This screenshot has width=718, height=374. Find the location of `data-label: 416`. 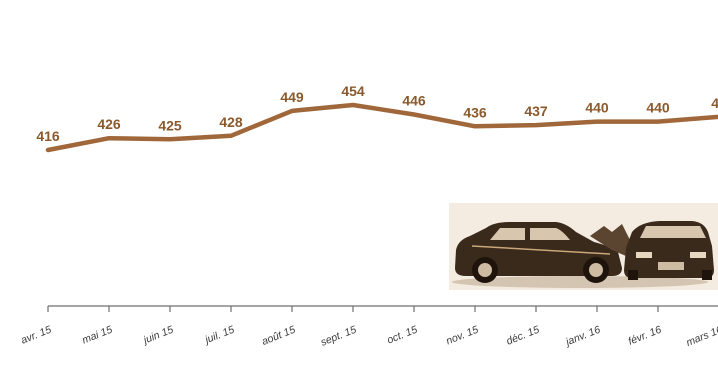

data-label: 416 is located at coordinates (48, 136).